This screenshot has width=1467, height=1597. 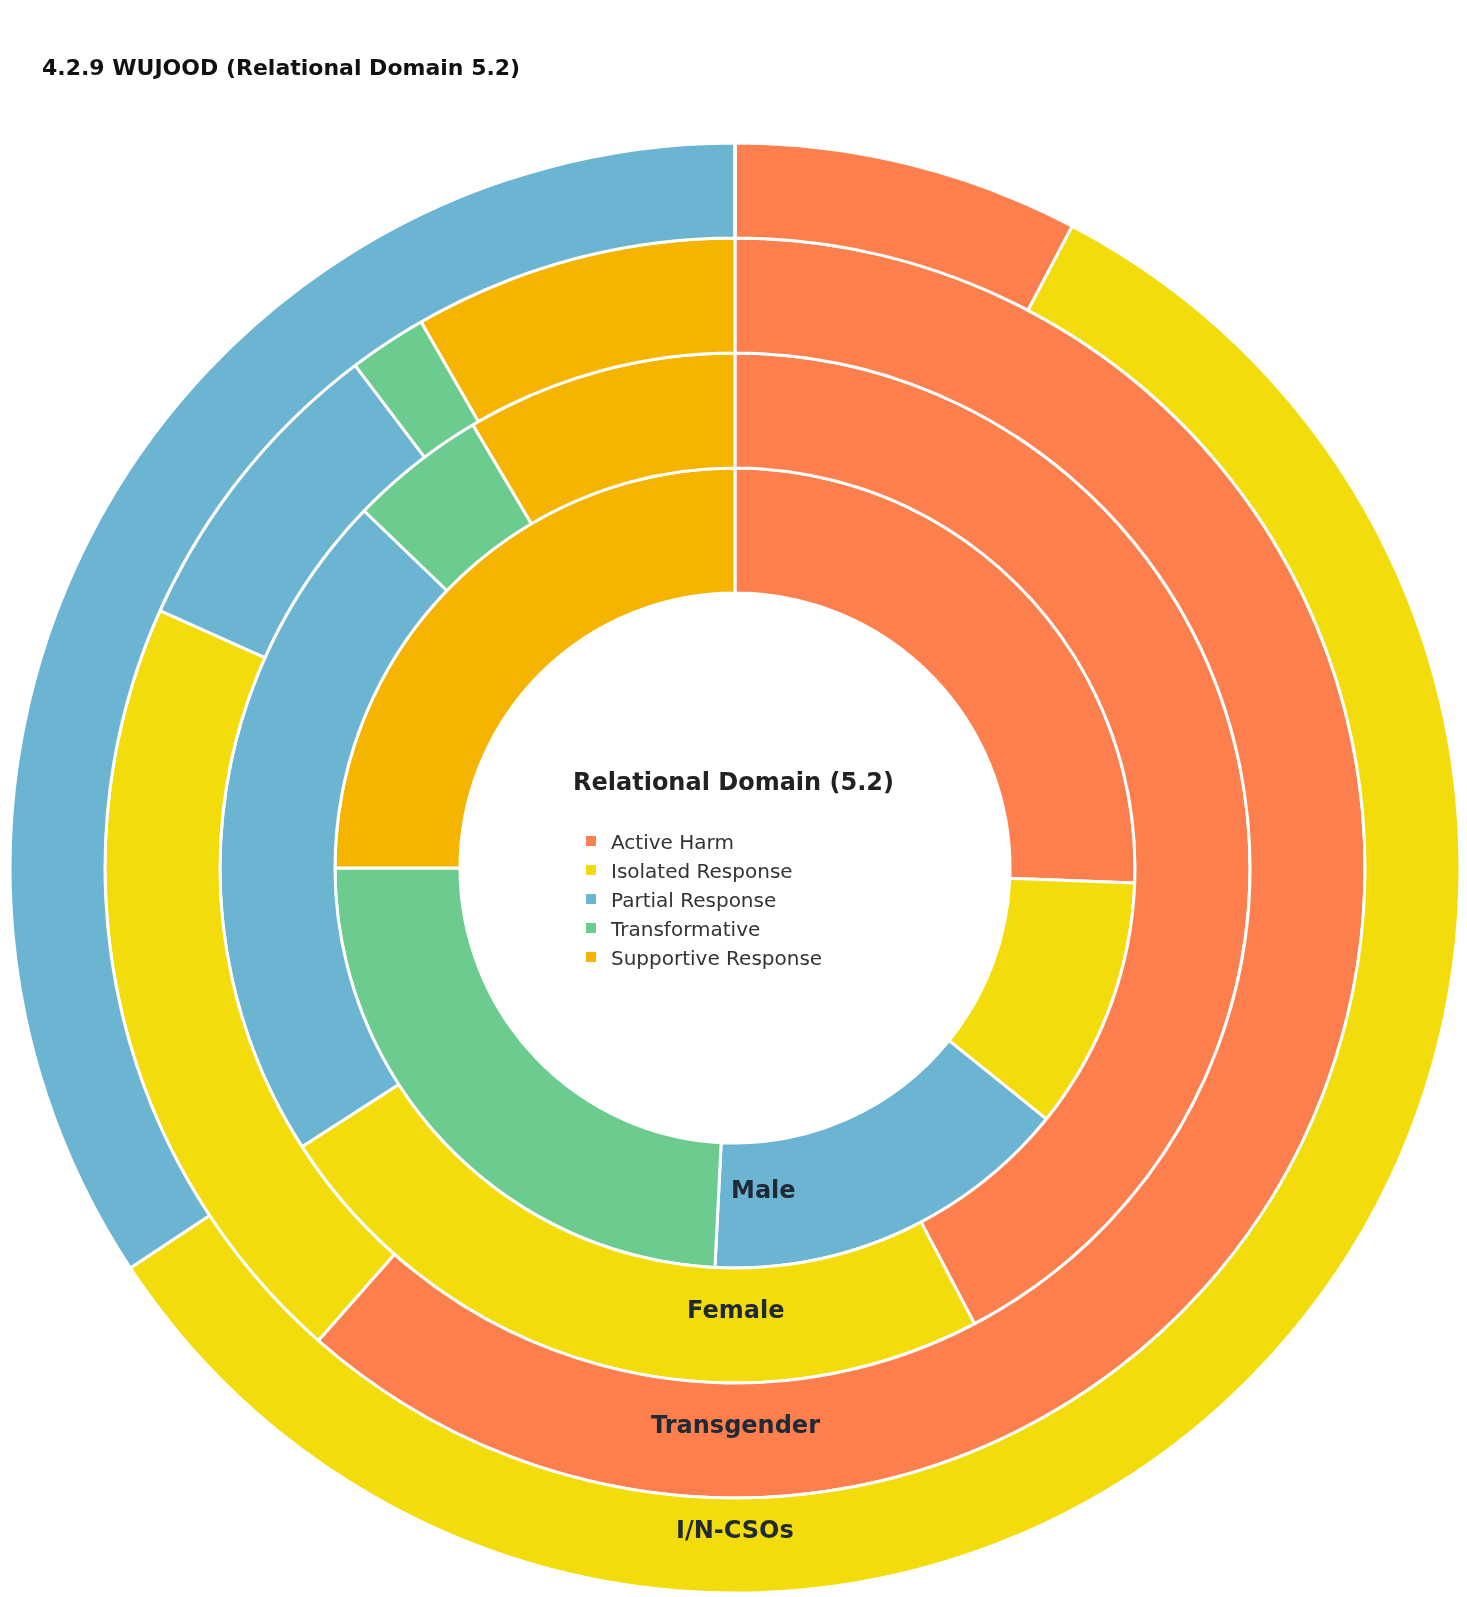 What do you see at coordinates (736, 1310) in the screenshot?
I see `slice-label: Female` at bounding box center [736, 1310].